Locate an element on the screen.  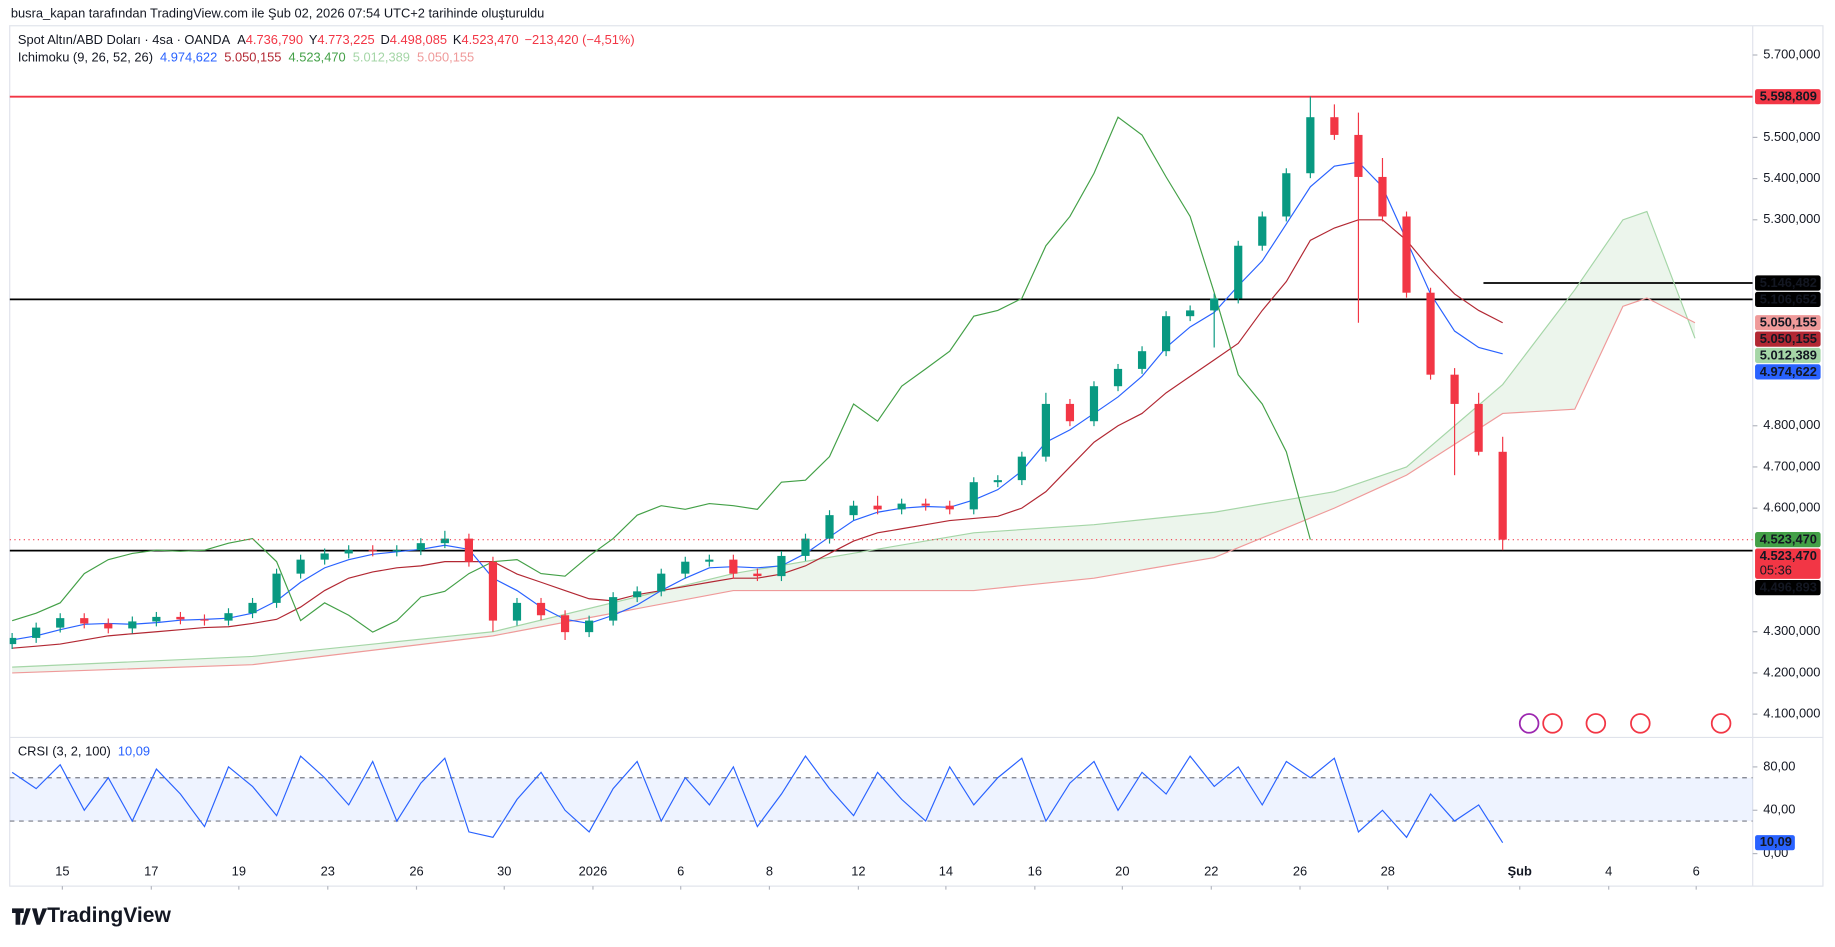
price-tag-label: 4.974,622 is located at coordinates (1788, 371).